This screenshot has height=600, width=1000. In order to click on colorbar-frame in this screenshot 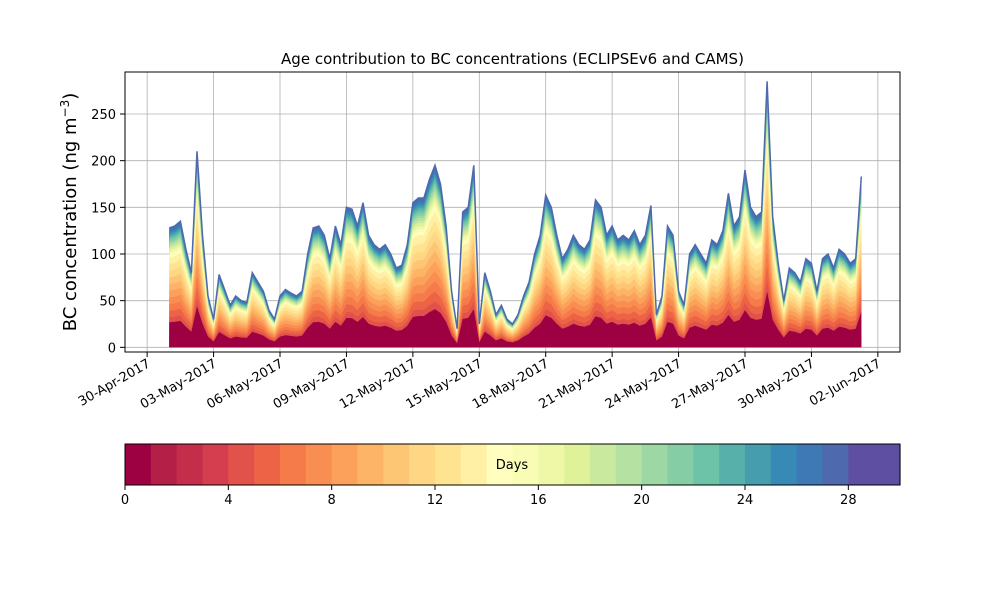, I will do `click(512, 464)`.